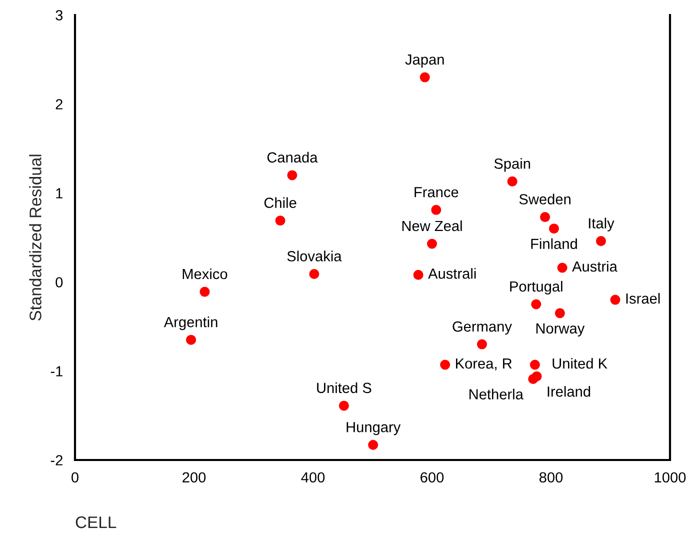 This screenshot has height=550, width=688. What do you see at coordinates (205, 274) in the screenshot?
I see `series-label: Mexico` at bounding box center [205, 274].